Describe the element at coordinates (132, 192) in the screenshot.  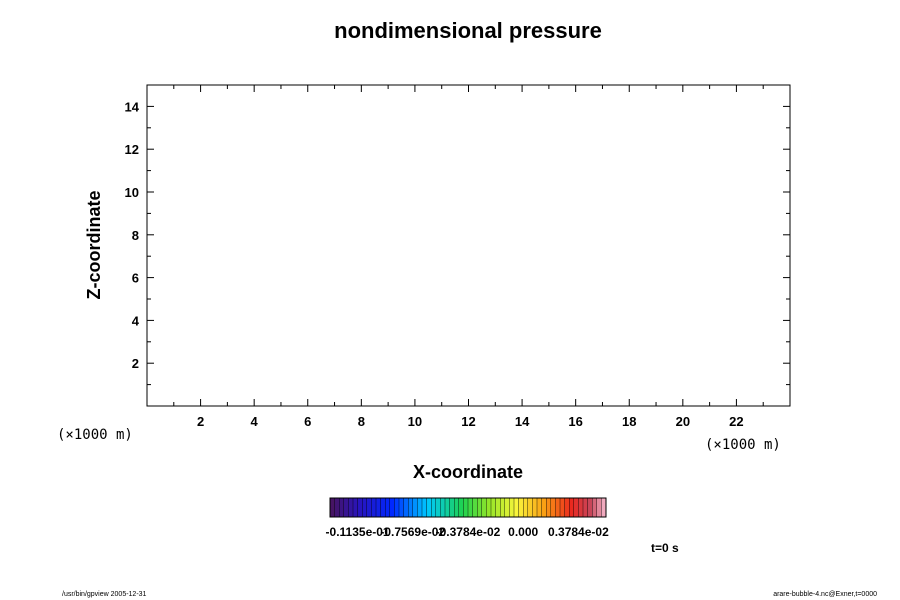
I see `y-tick-label: 10` at that location.